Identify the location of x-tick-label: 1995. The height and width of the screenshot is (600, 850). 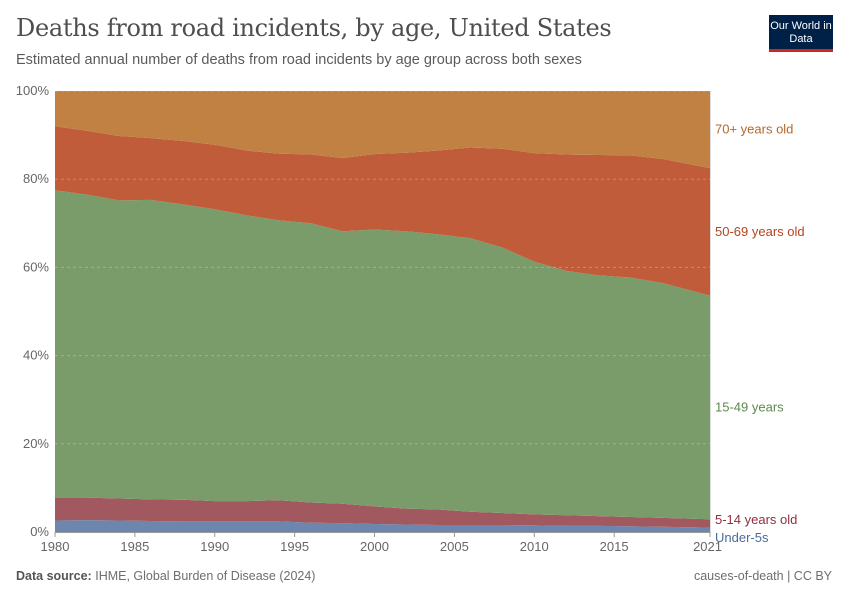
(294, 546).